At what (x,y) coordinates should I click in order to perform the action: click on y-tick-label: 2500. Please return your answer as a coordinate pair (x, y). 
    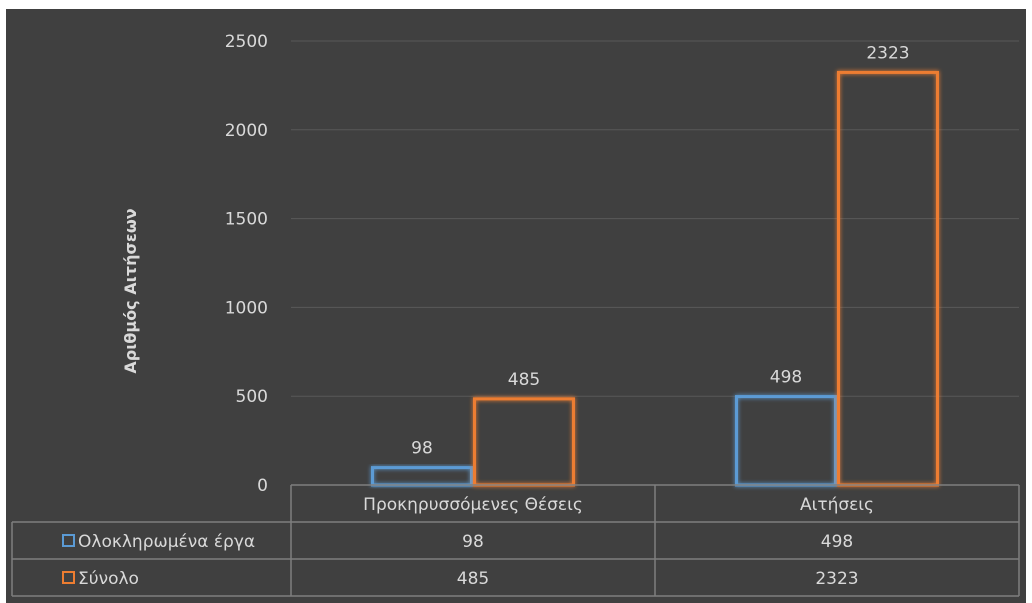
    Looking at the image, I should click on (246, 42).